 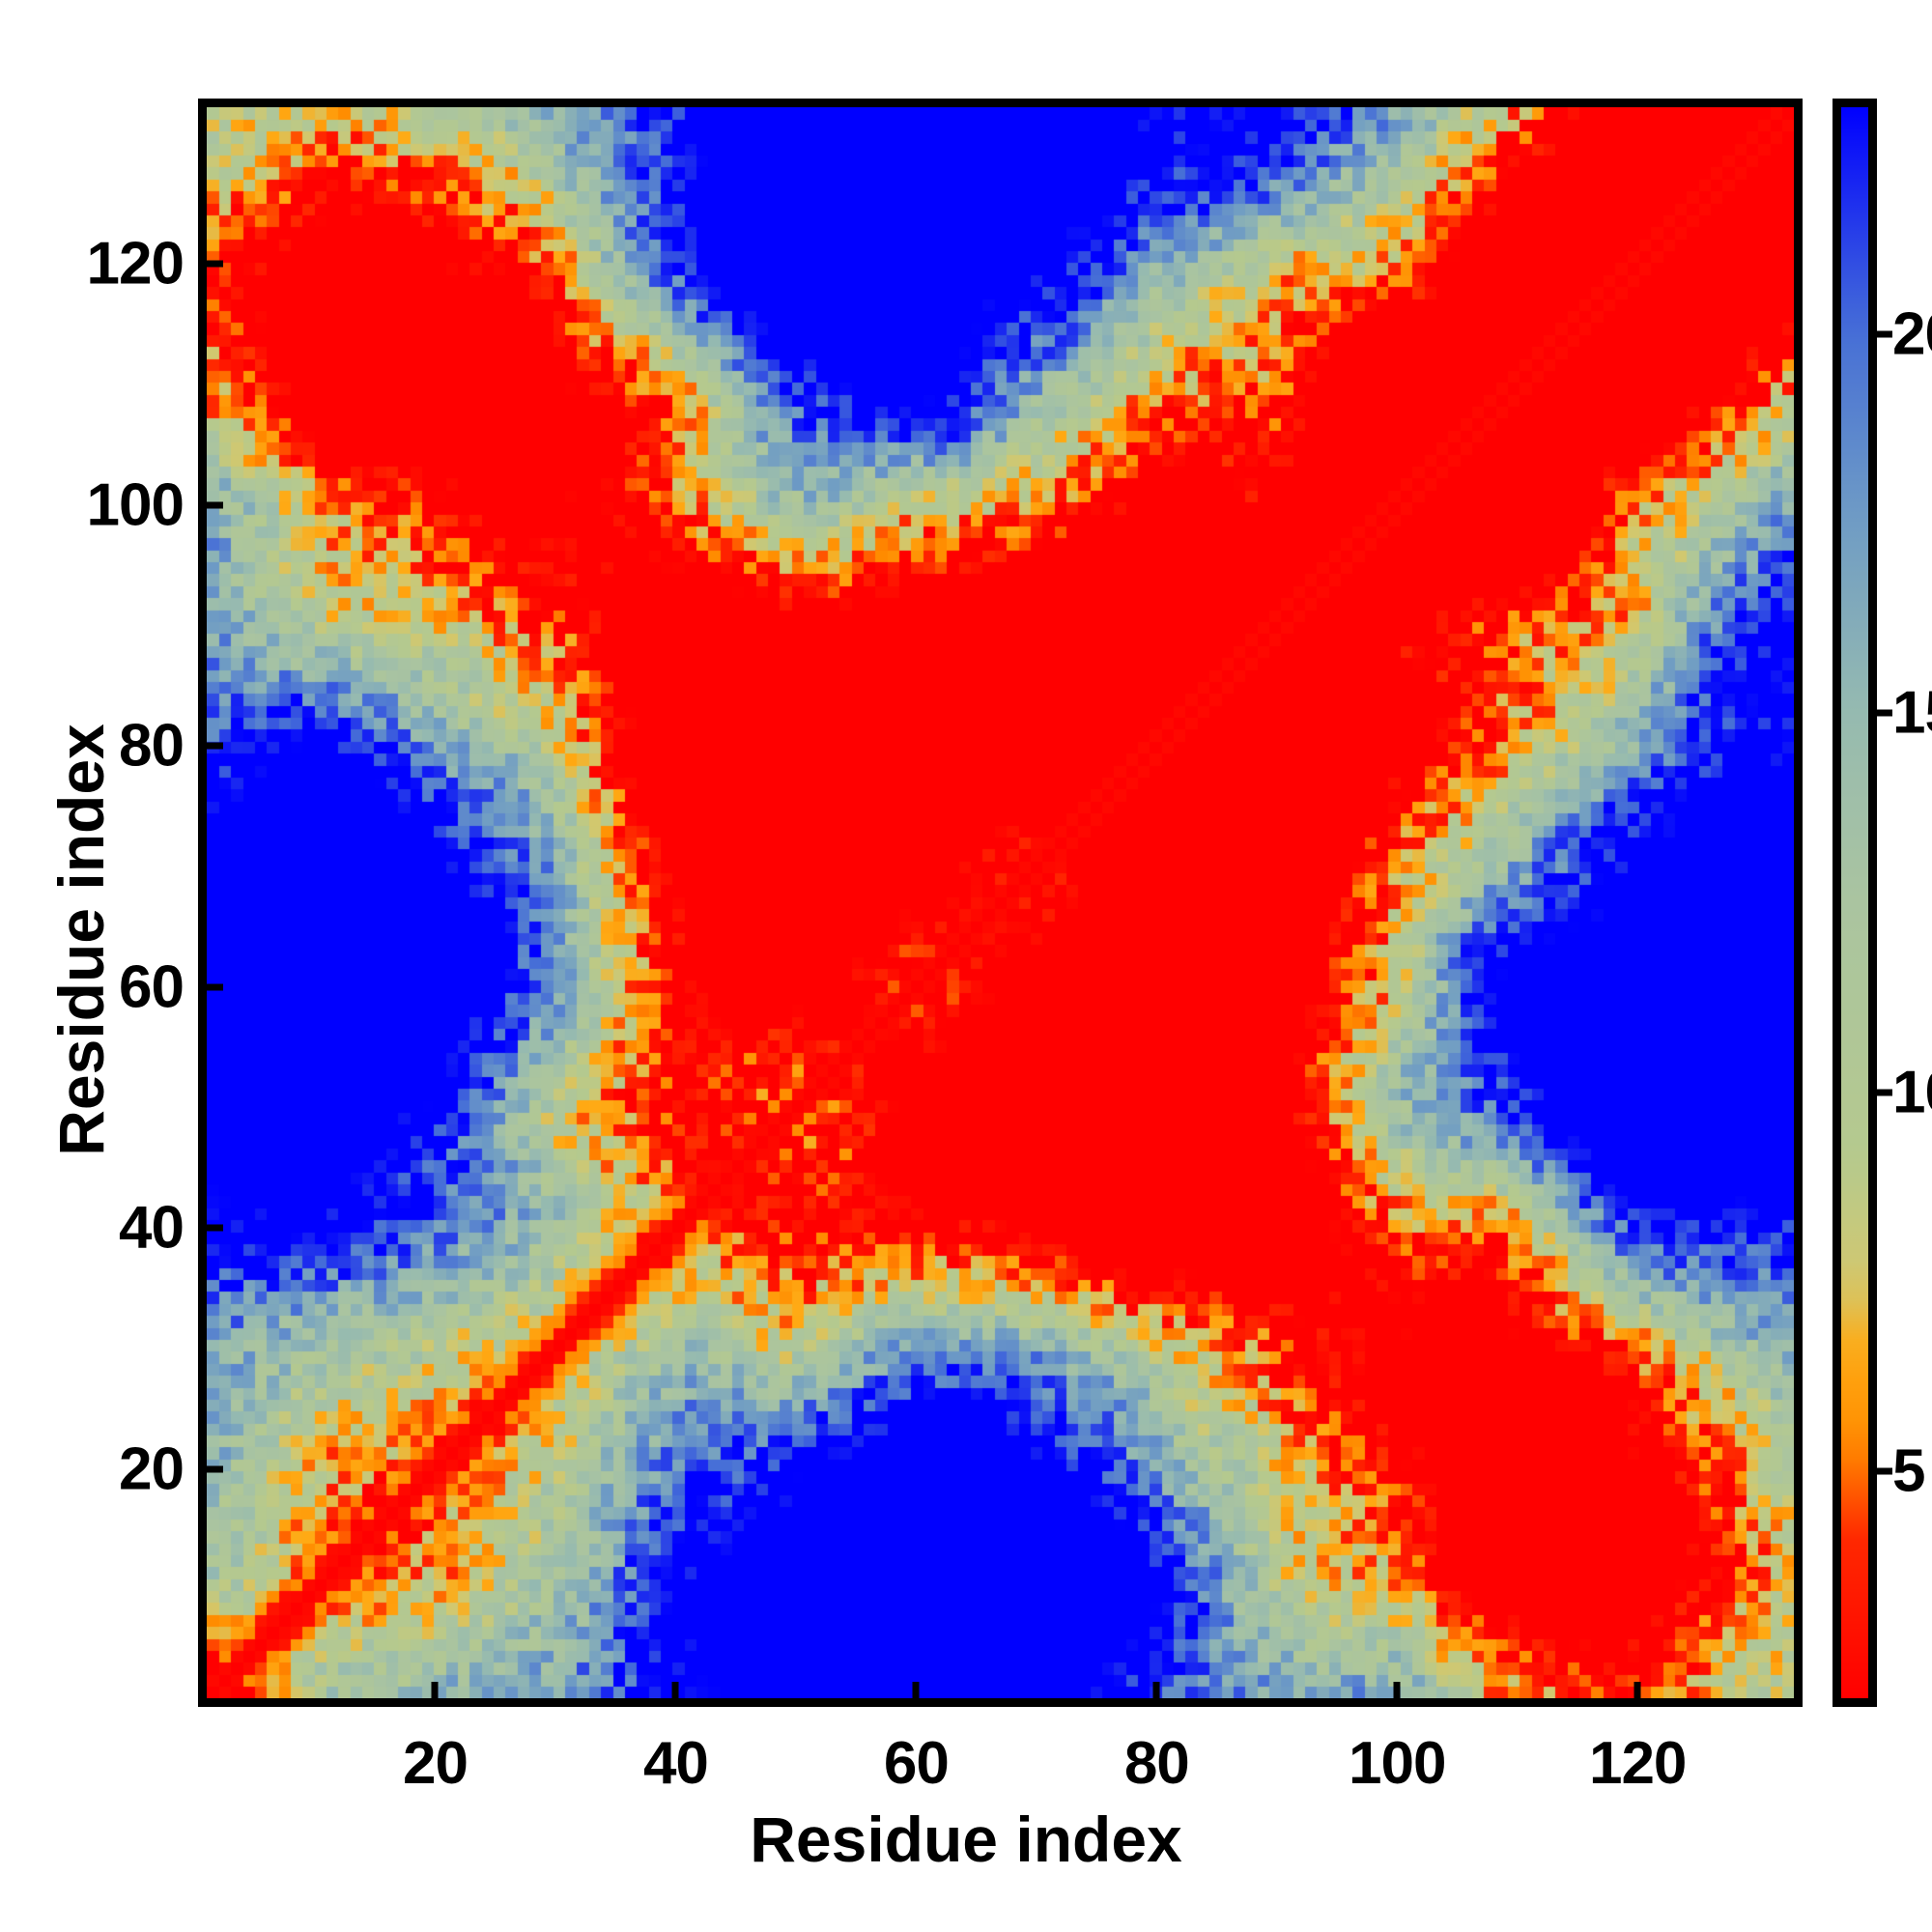 What do you see at coordinates (675, 1763) in the screenshot?
I see `x-tick-label: 40` at bounding box center [675, 1763].